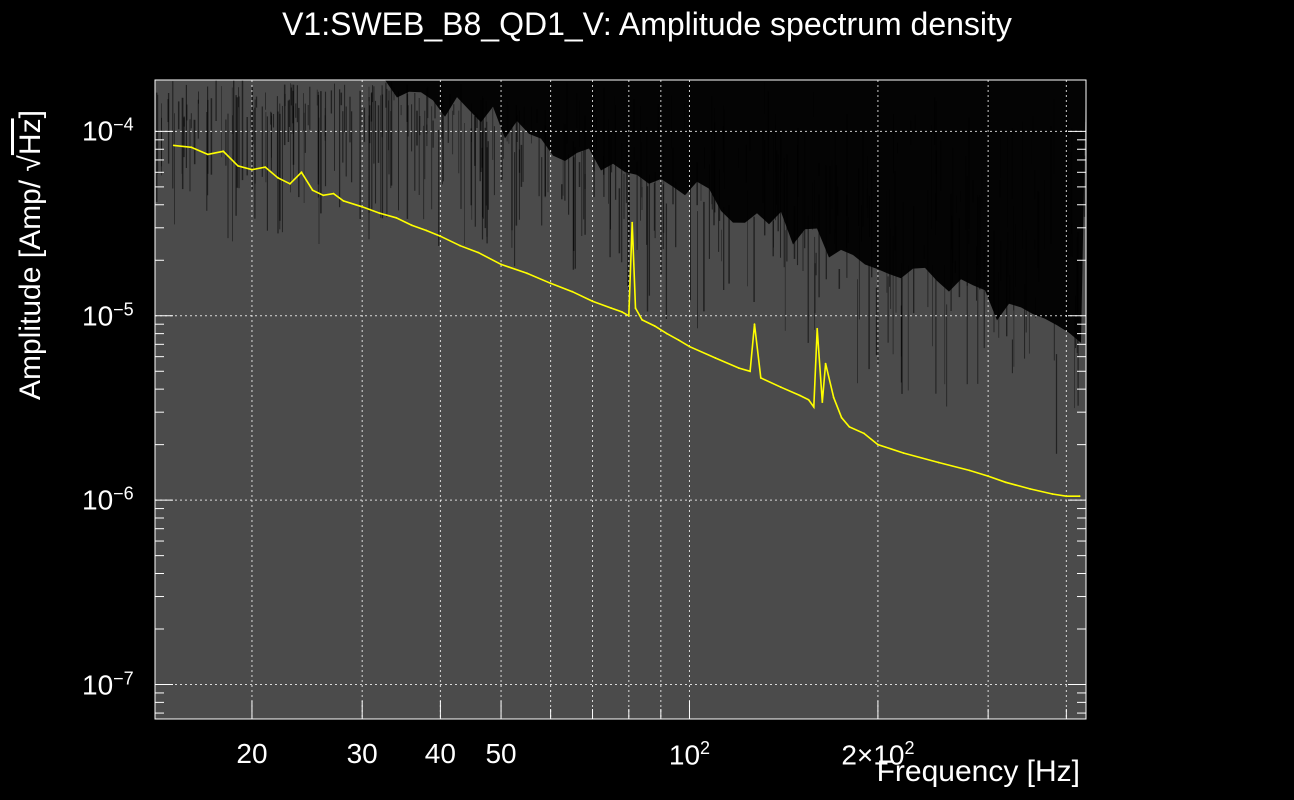  What do you see at coordinates (440, 753) in the screenshot?
I see `x-tick-label: 40` at bounding box center [440, 753].